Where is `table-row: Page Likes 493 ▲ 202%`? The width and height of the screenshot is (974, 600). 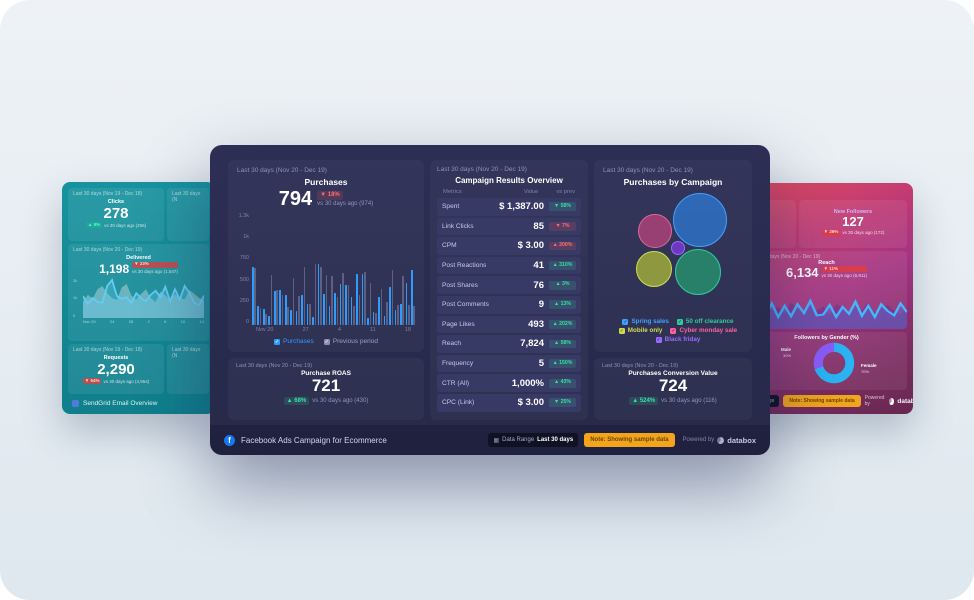
table-row: Page Likes 493 ▲ 202% is located at coordinates (509, 324).